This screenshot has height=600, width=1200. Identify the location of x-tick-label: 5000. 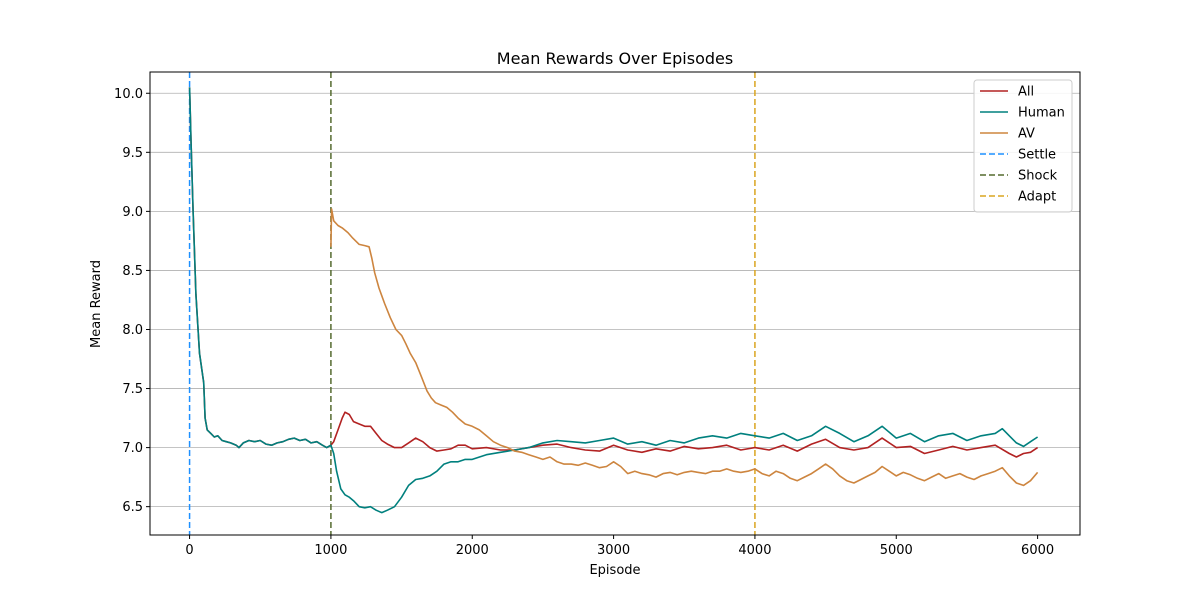
(896, 550).